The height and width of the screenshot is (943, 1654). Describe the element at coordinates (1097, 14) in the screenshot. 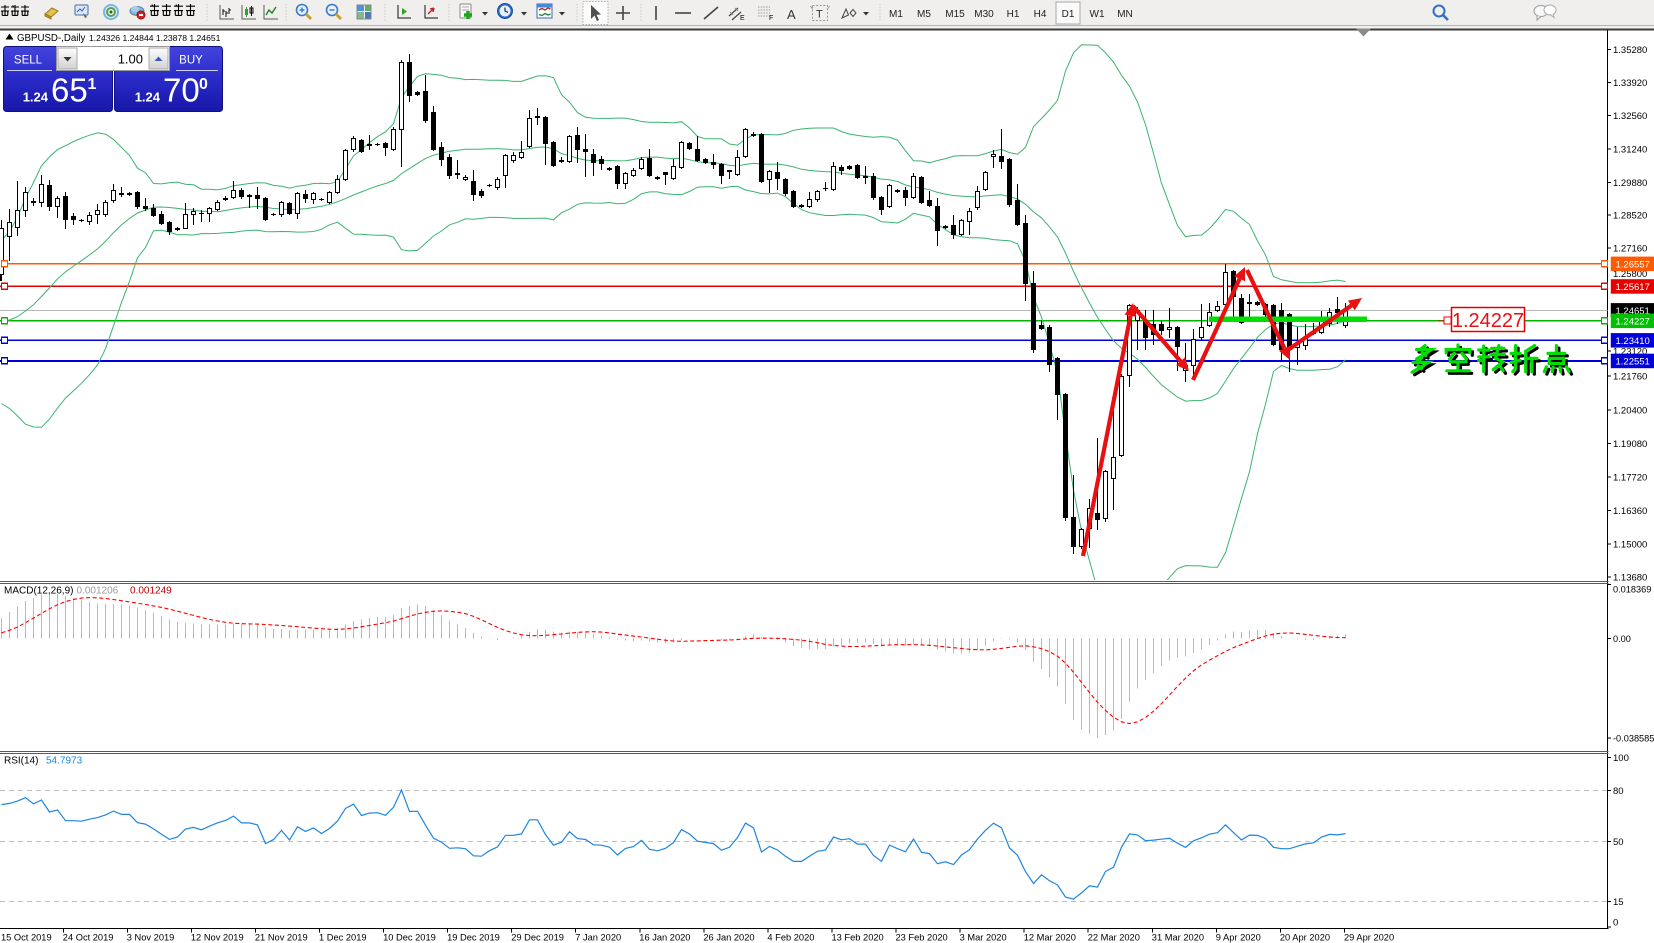

I see `svg-text: W1` at that location.